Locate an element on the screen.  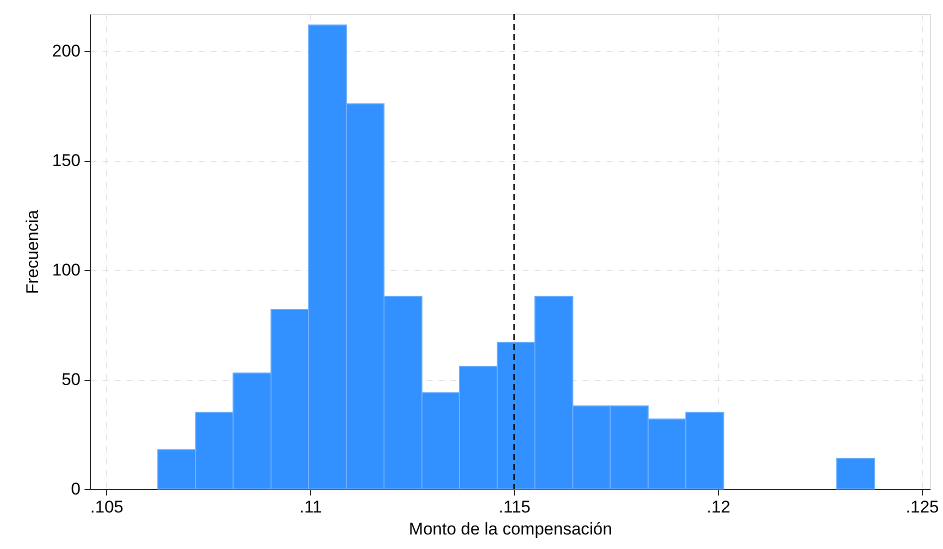
x-tick-label: .105 is located at coordinates (107, 507).